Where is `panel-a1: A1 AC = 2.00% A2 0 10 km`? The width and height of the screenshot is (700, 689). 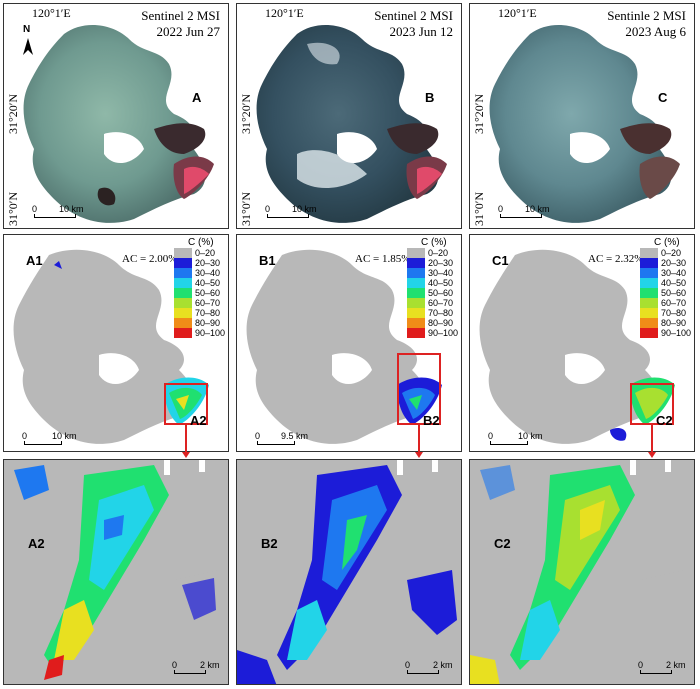
panel-a1: A1 AC = 2.00% A2 0 10 km is located at coordinates (116, 343).